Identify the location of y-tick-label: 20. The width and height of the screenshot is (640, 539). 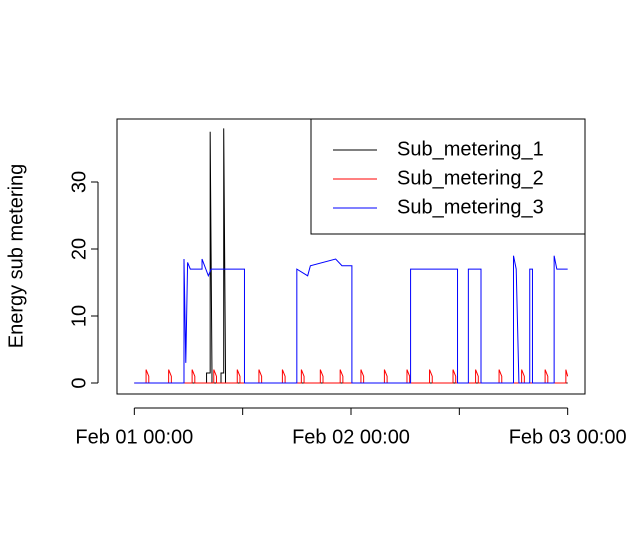
(79, 249).